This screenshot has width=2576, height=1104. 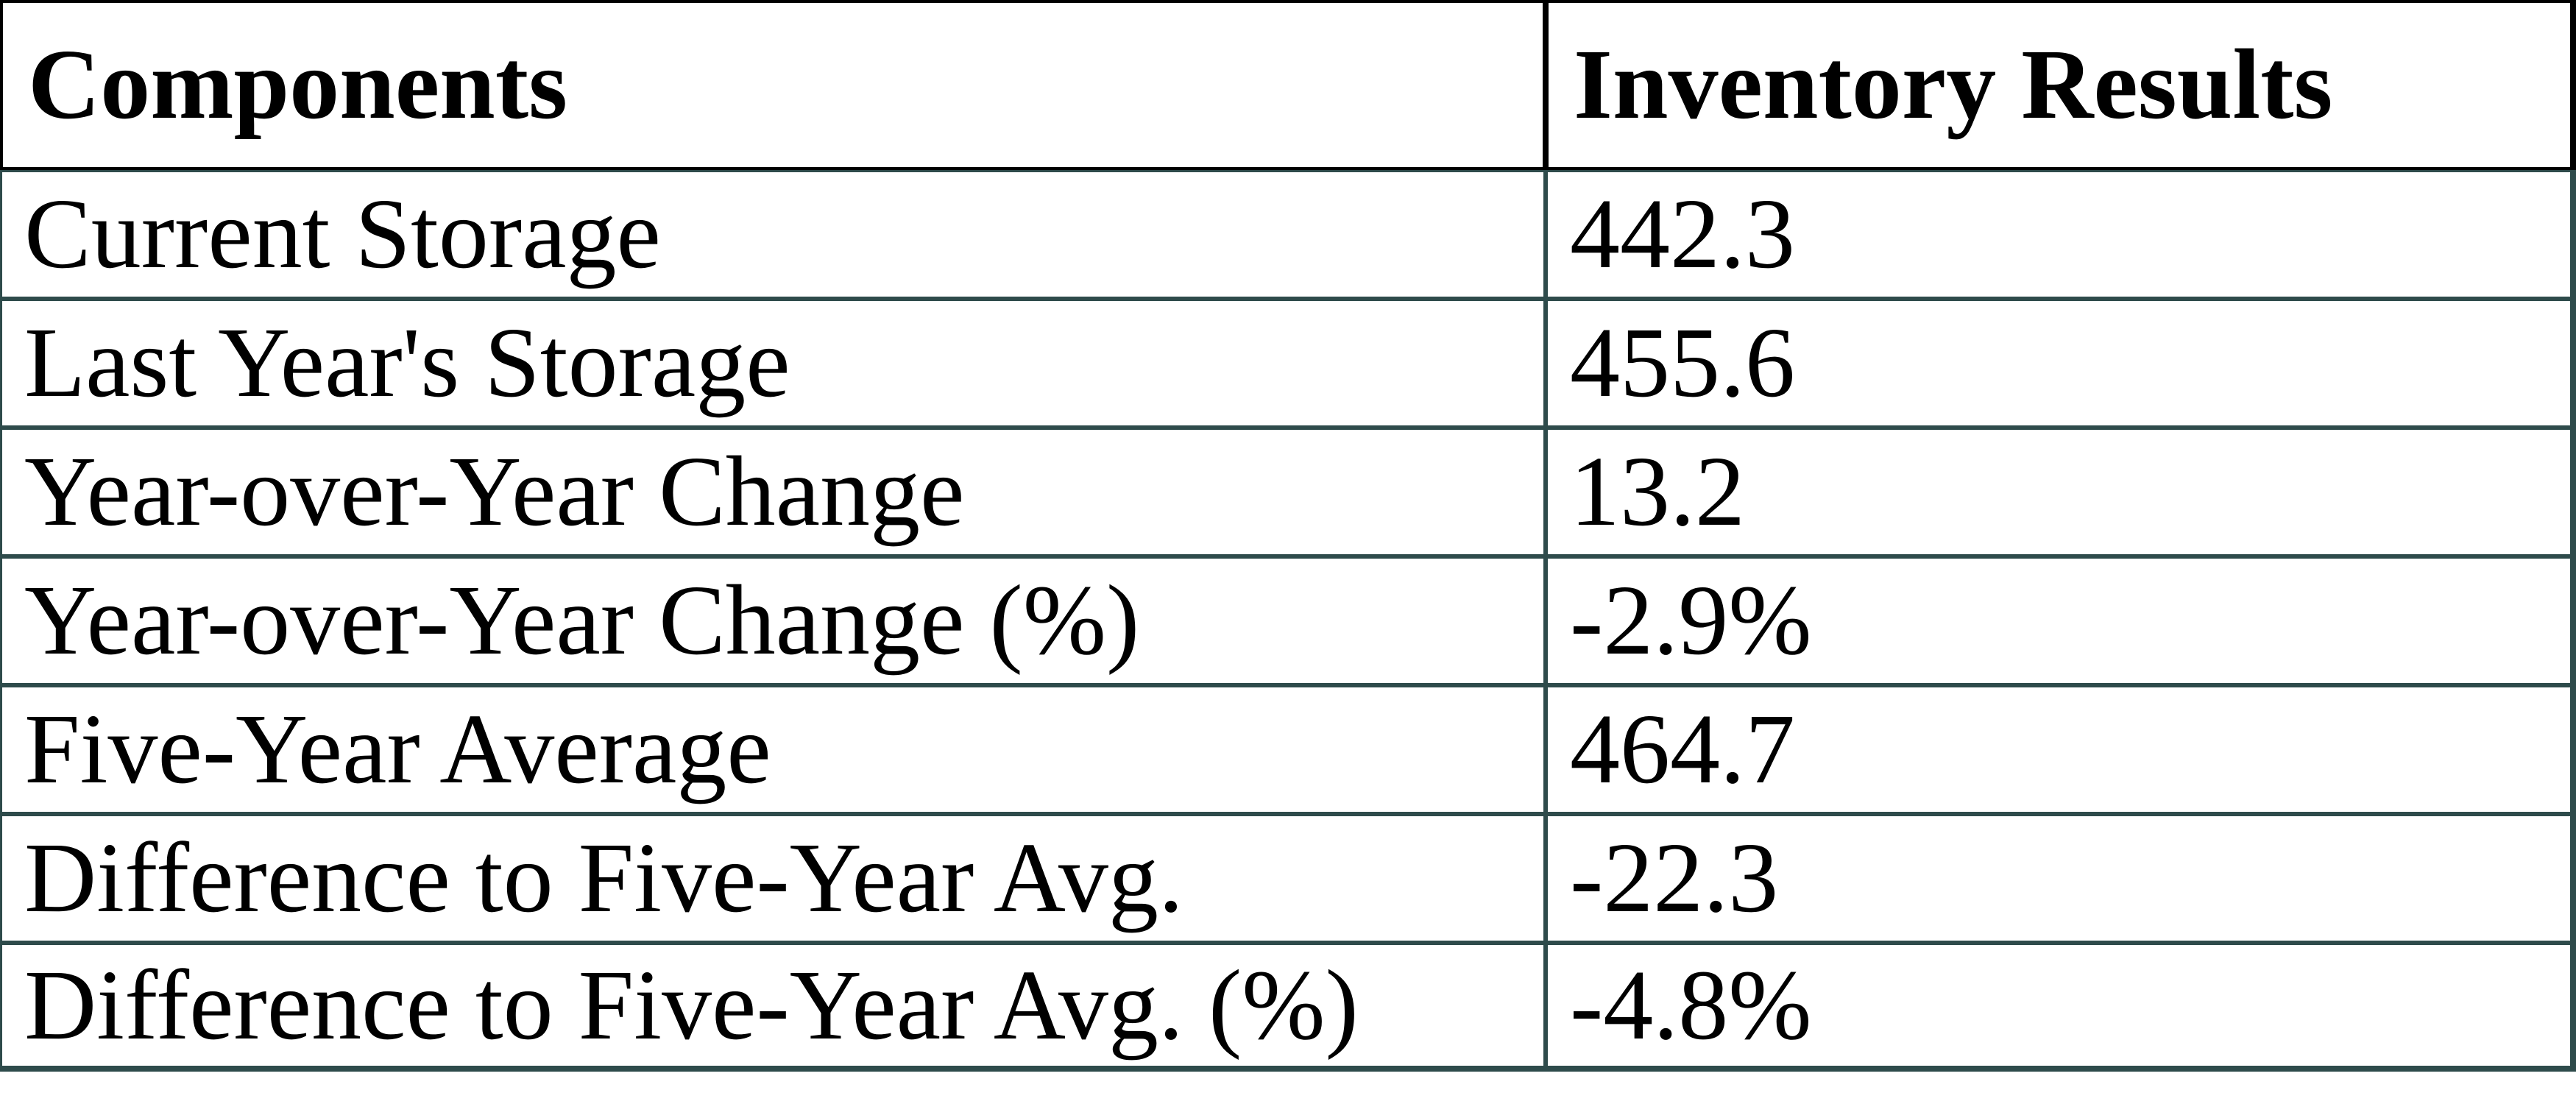 I want to click on row-value: 13.2, so click(x=2061, y=492).